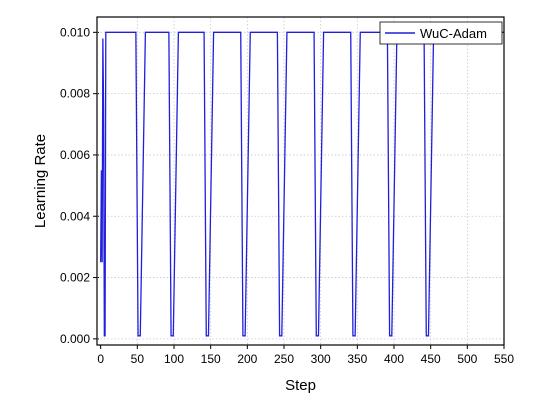 This screenshot has width=538, height=412. I want to click on y-tick-label: 0.002, so click(75, 278).